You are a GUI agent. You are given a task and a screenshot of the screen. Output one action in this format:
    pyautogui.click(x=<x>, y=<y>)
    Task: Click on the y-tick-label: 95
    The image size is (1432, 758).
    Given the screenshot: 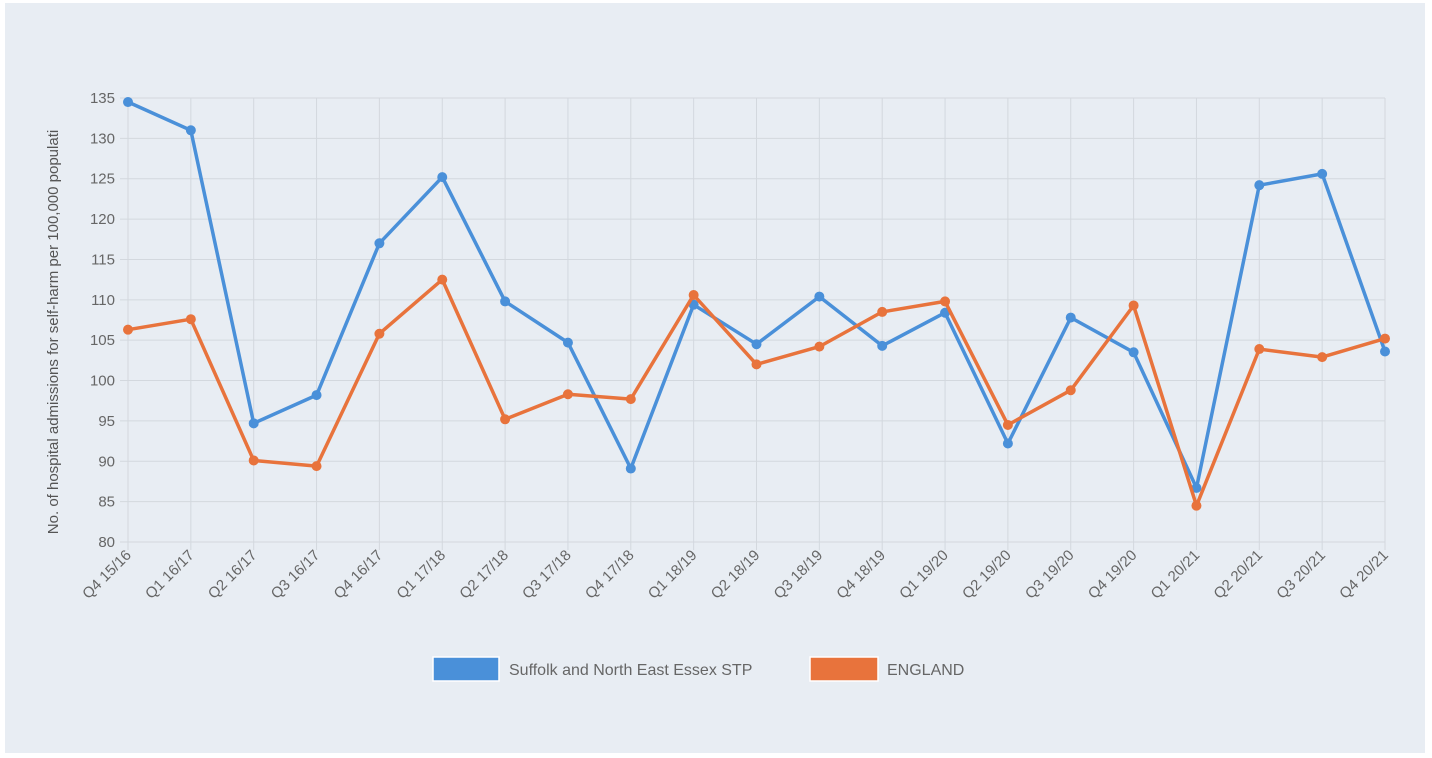 What is the action you would take?
    pyautogui.click(x=106, y=421)
    